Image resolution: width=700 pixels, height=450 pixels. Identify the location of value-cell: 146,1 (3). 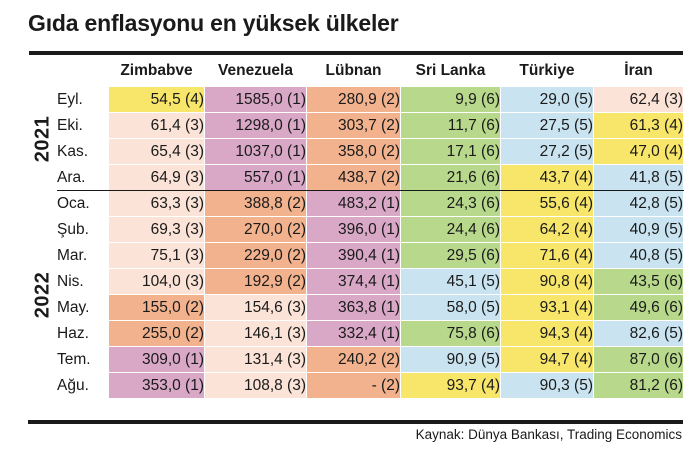
(255, 333).